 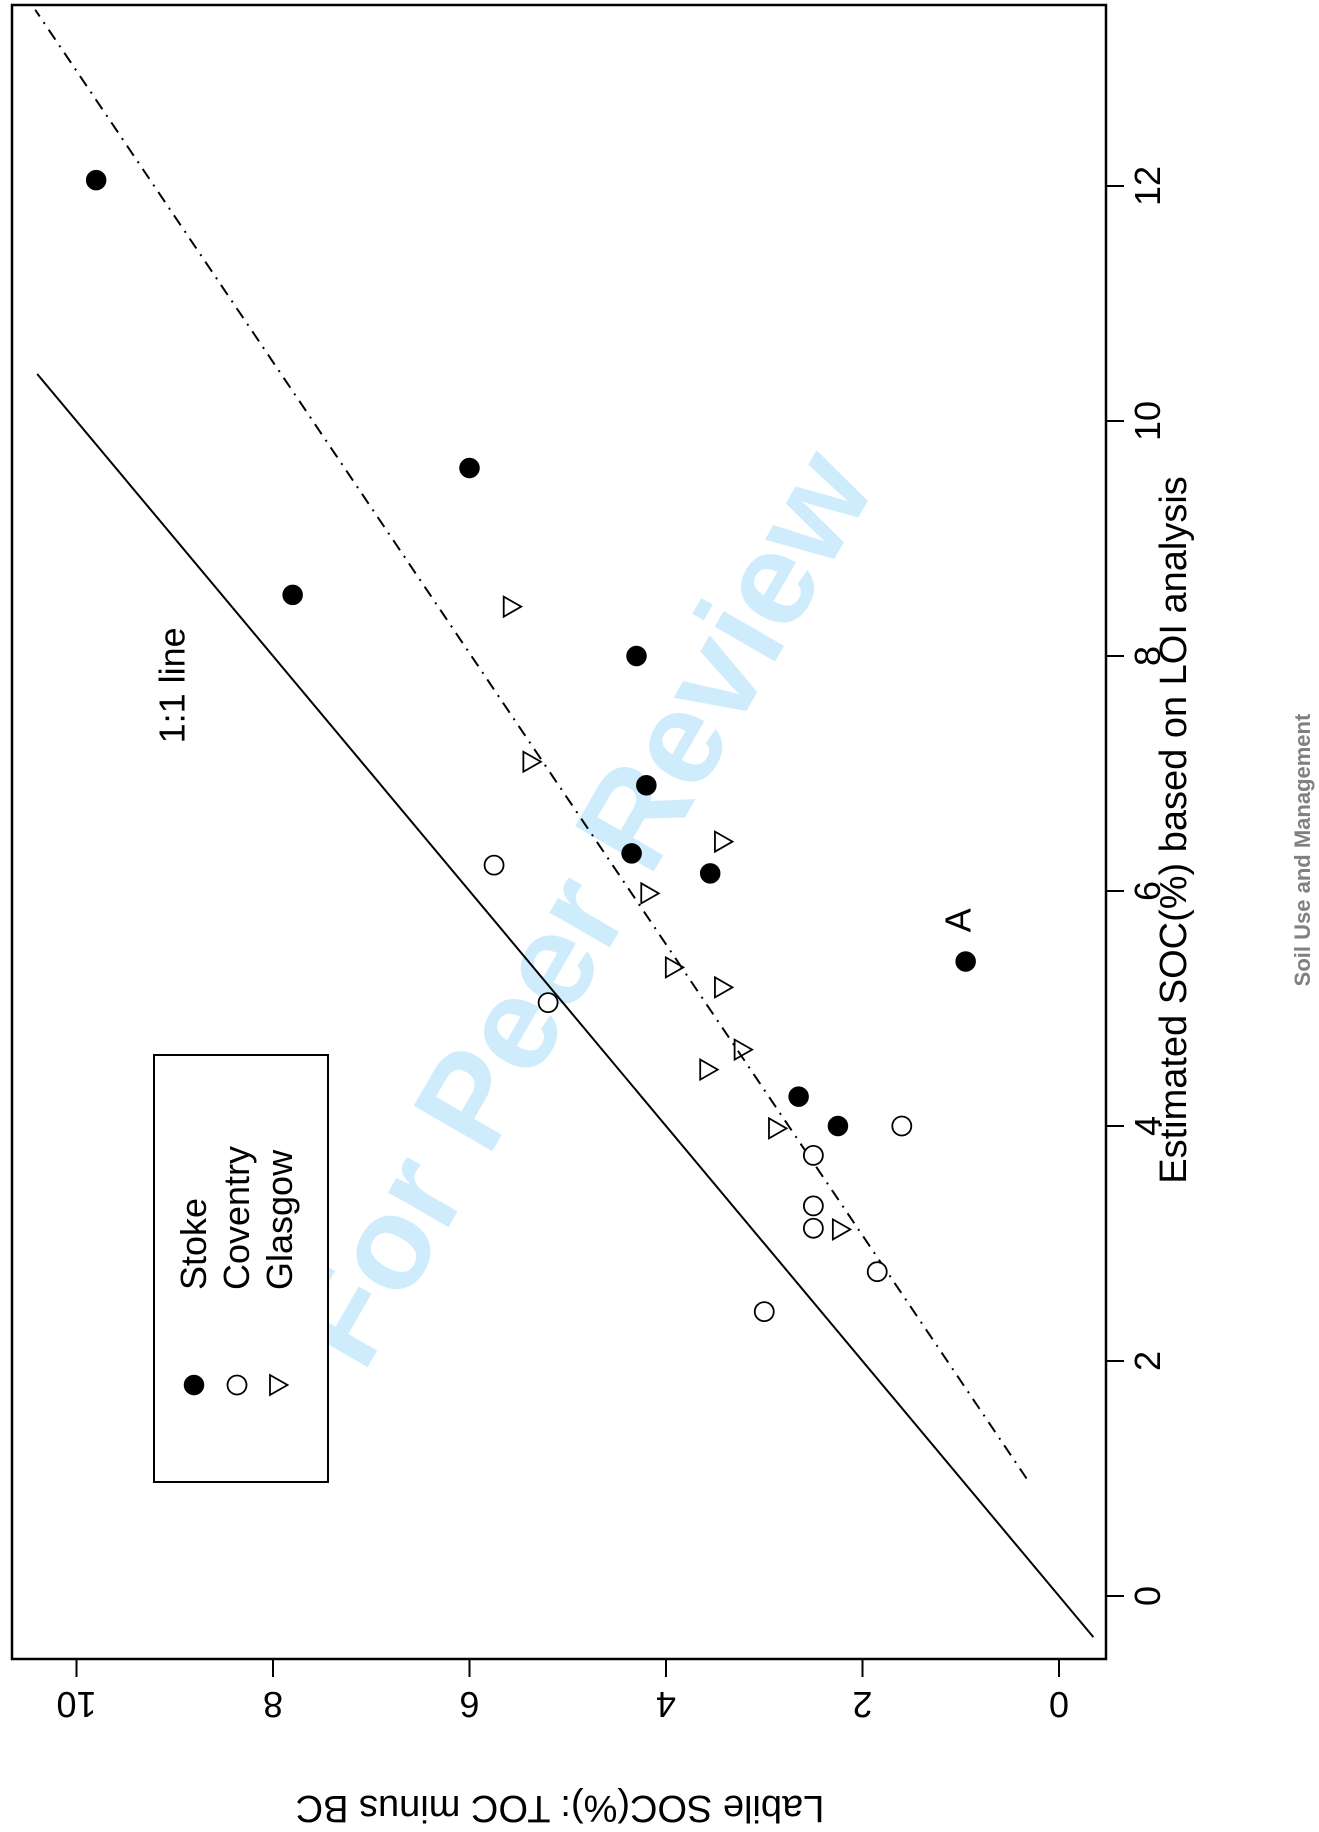 What do you see at coordinates (237, 1385) in the screenshot?
I see `legend-marker-coventry` at bounding box center [237, 1385].